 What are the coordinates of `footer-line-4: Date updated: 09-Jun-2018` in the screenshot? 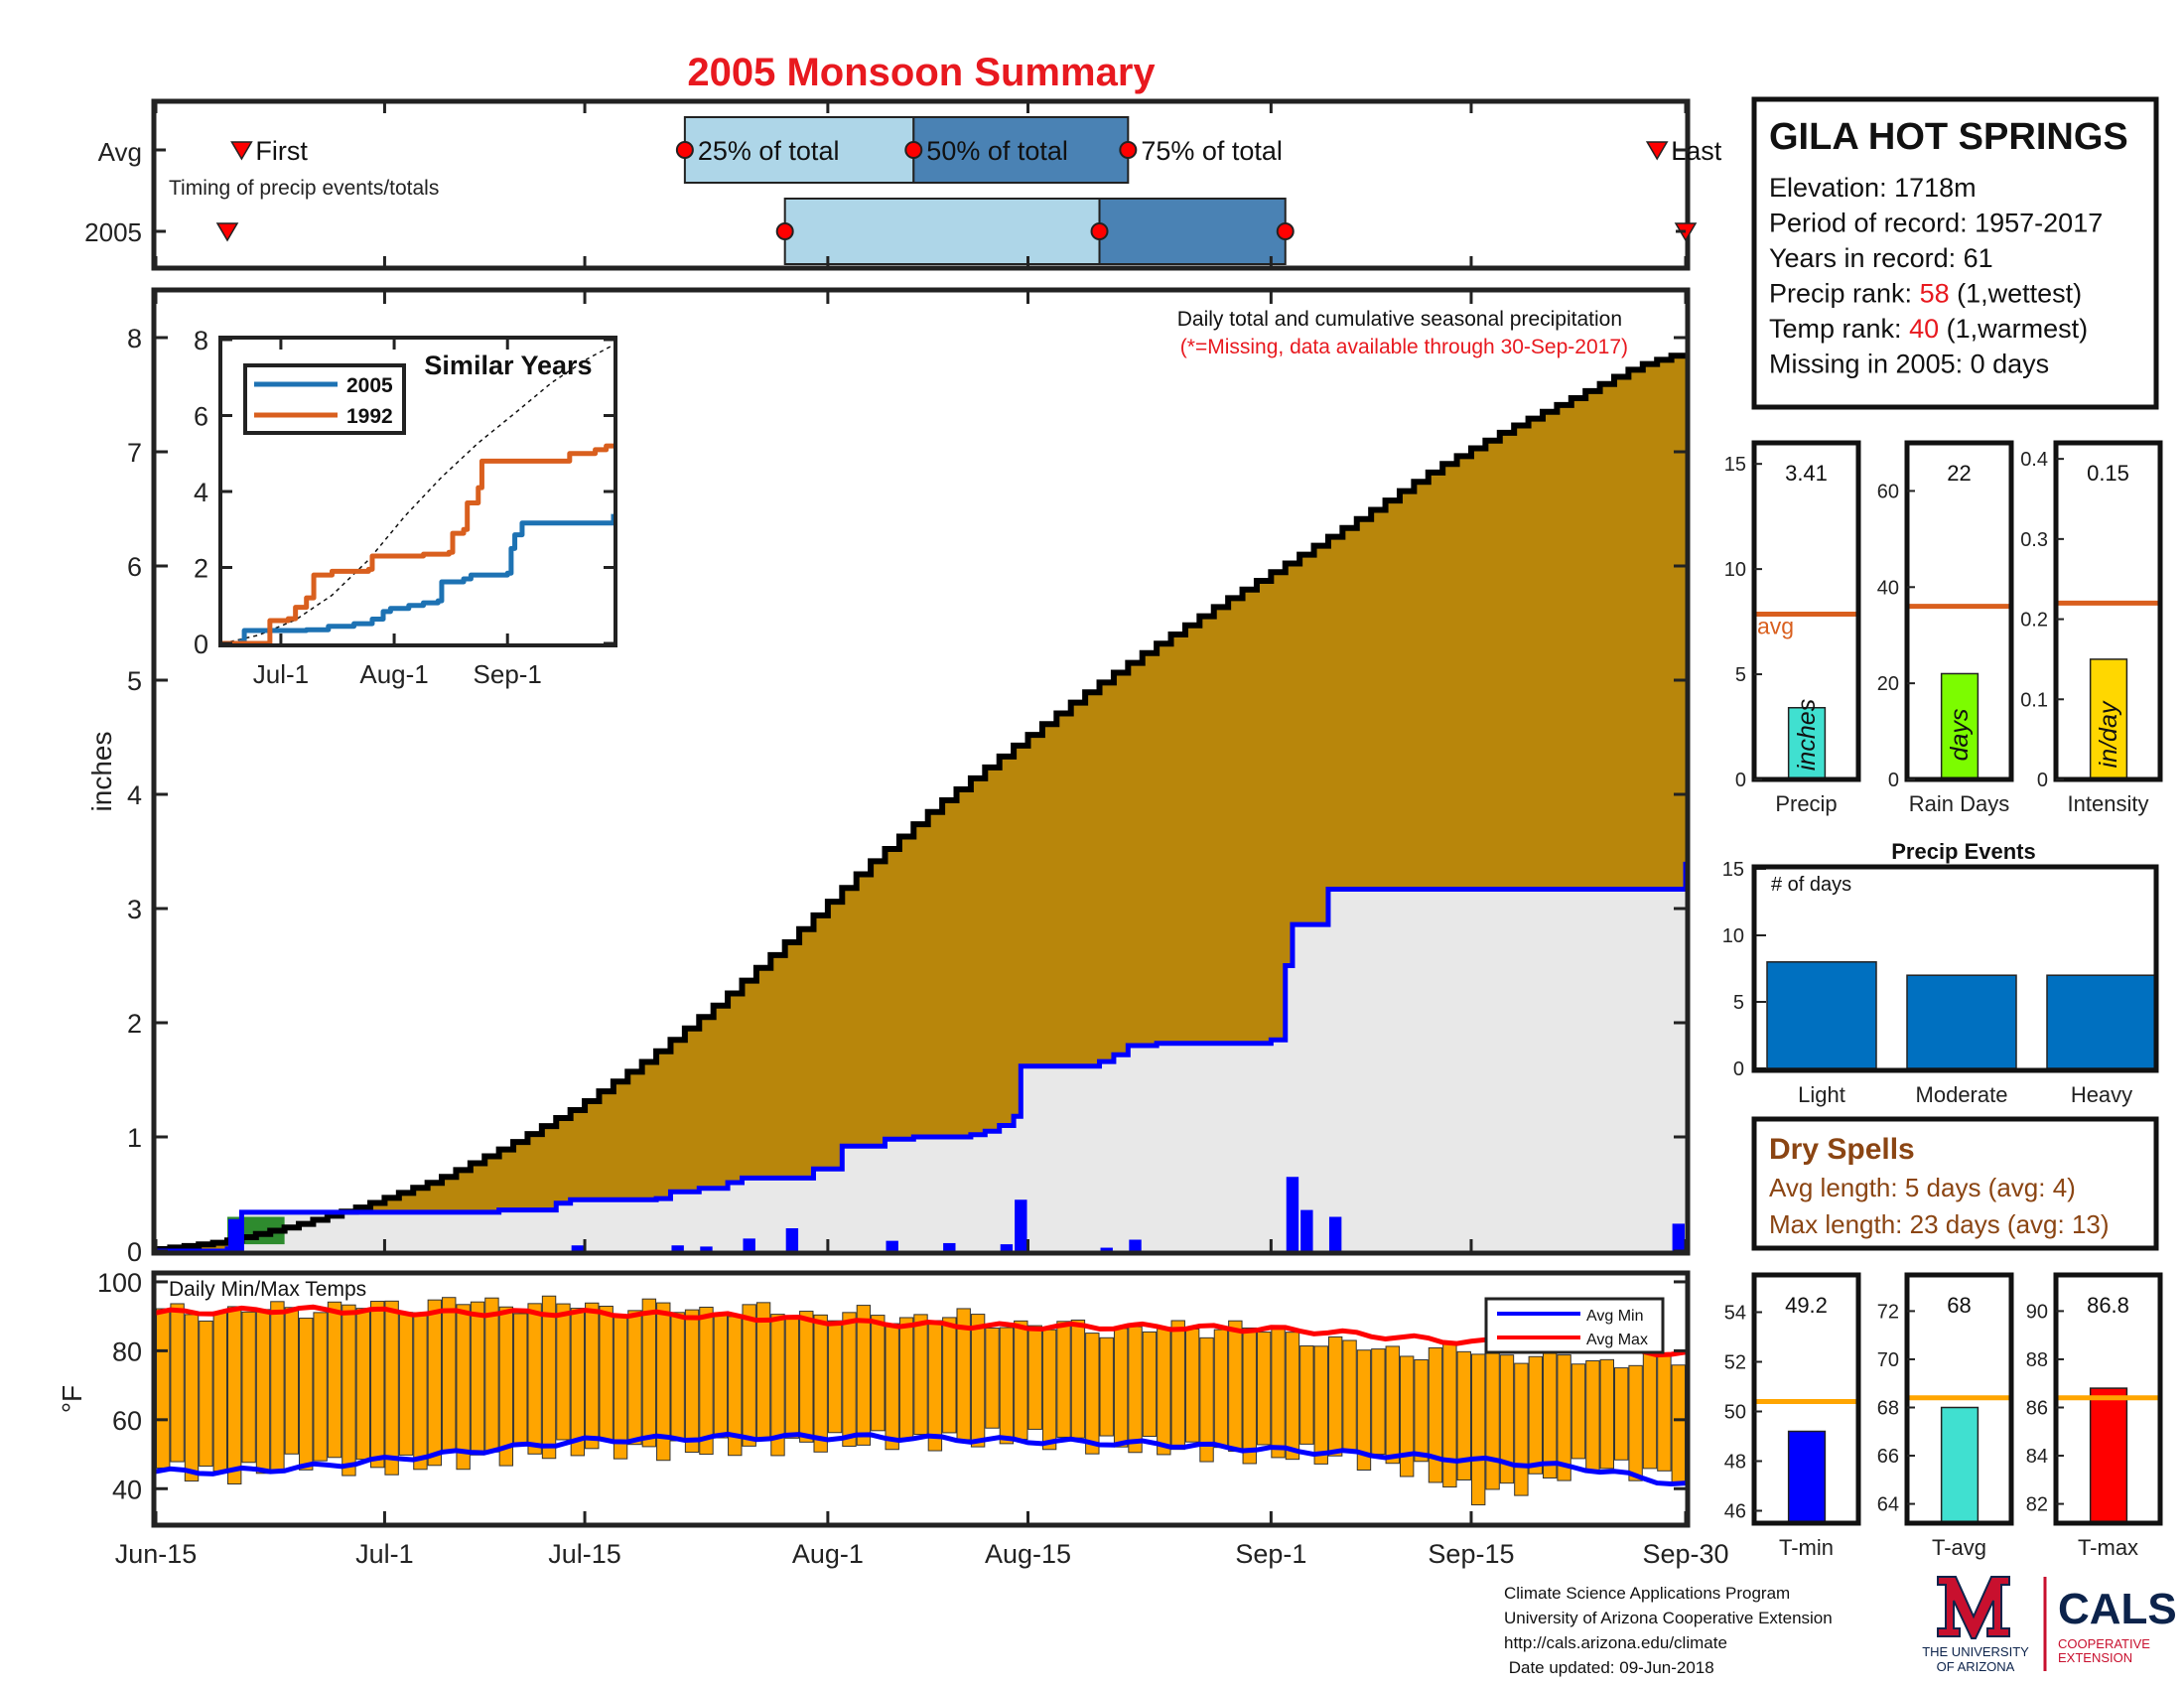 It's located at (1609, 1667).